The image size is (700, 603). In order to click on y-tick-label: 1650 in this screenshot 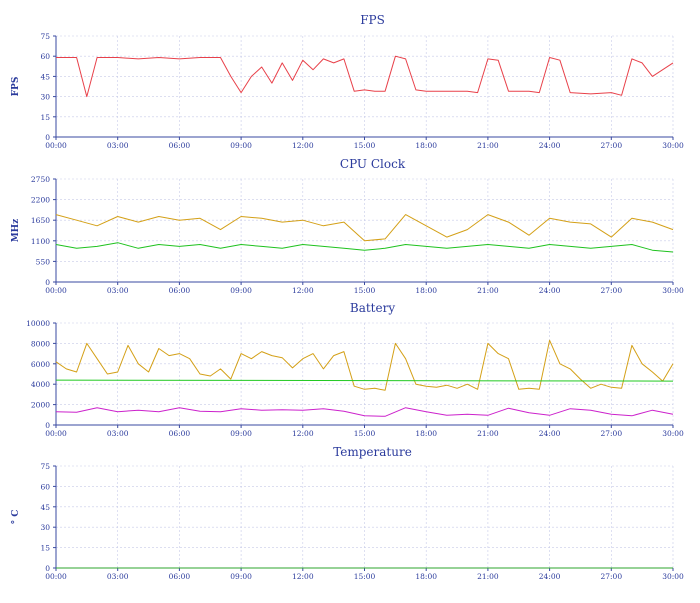, I will do `click(40, 220)`.